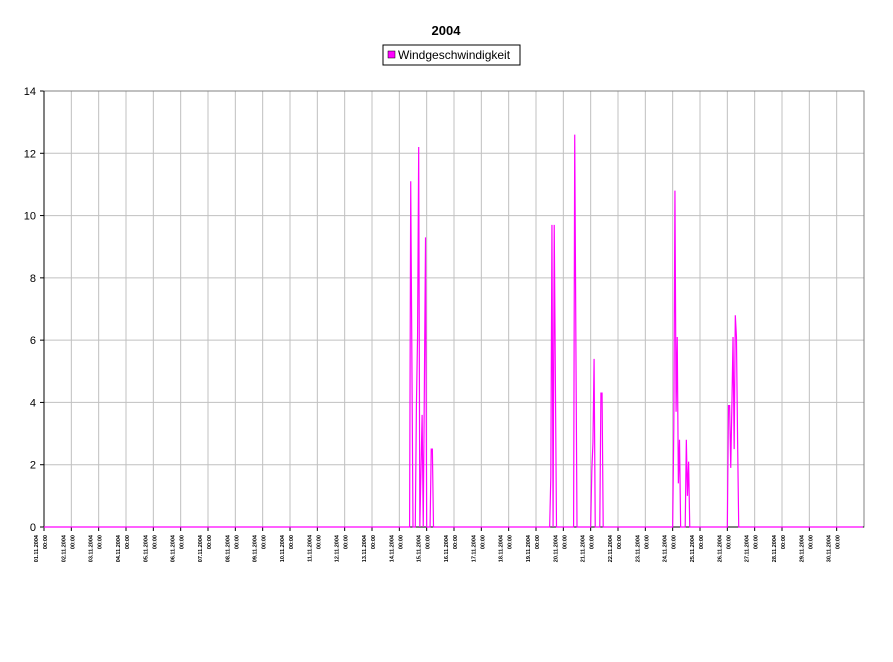  I want to click on x-tick-label: 16.11.2004 00:00, so click(451, 548).